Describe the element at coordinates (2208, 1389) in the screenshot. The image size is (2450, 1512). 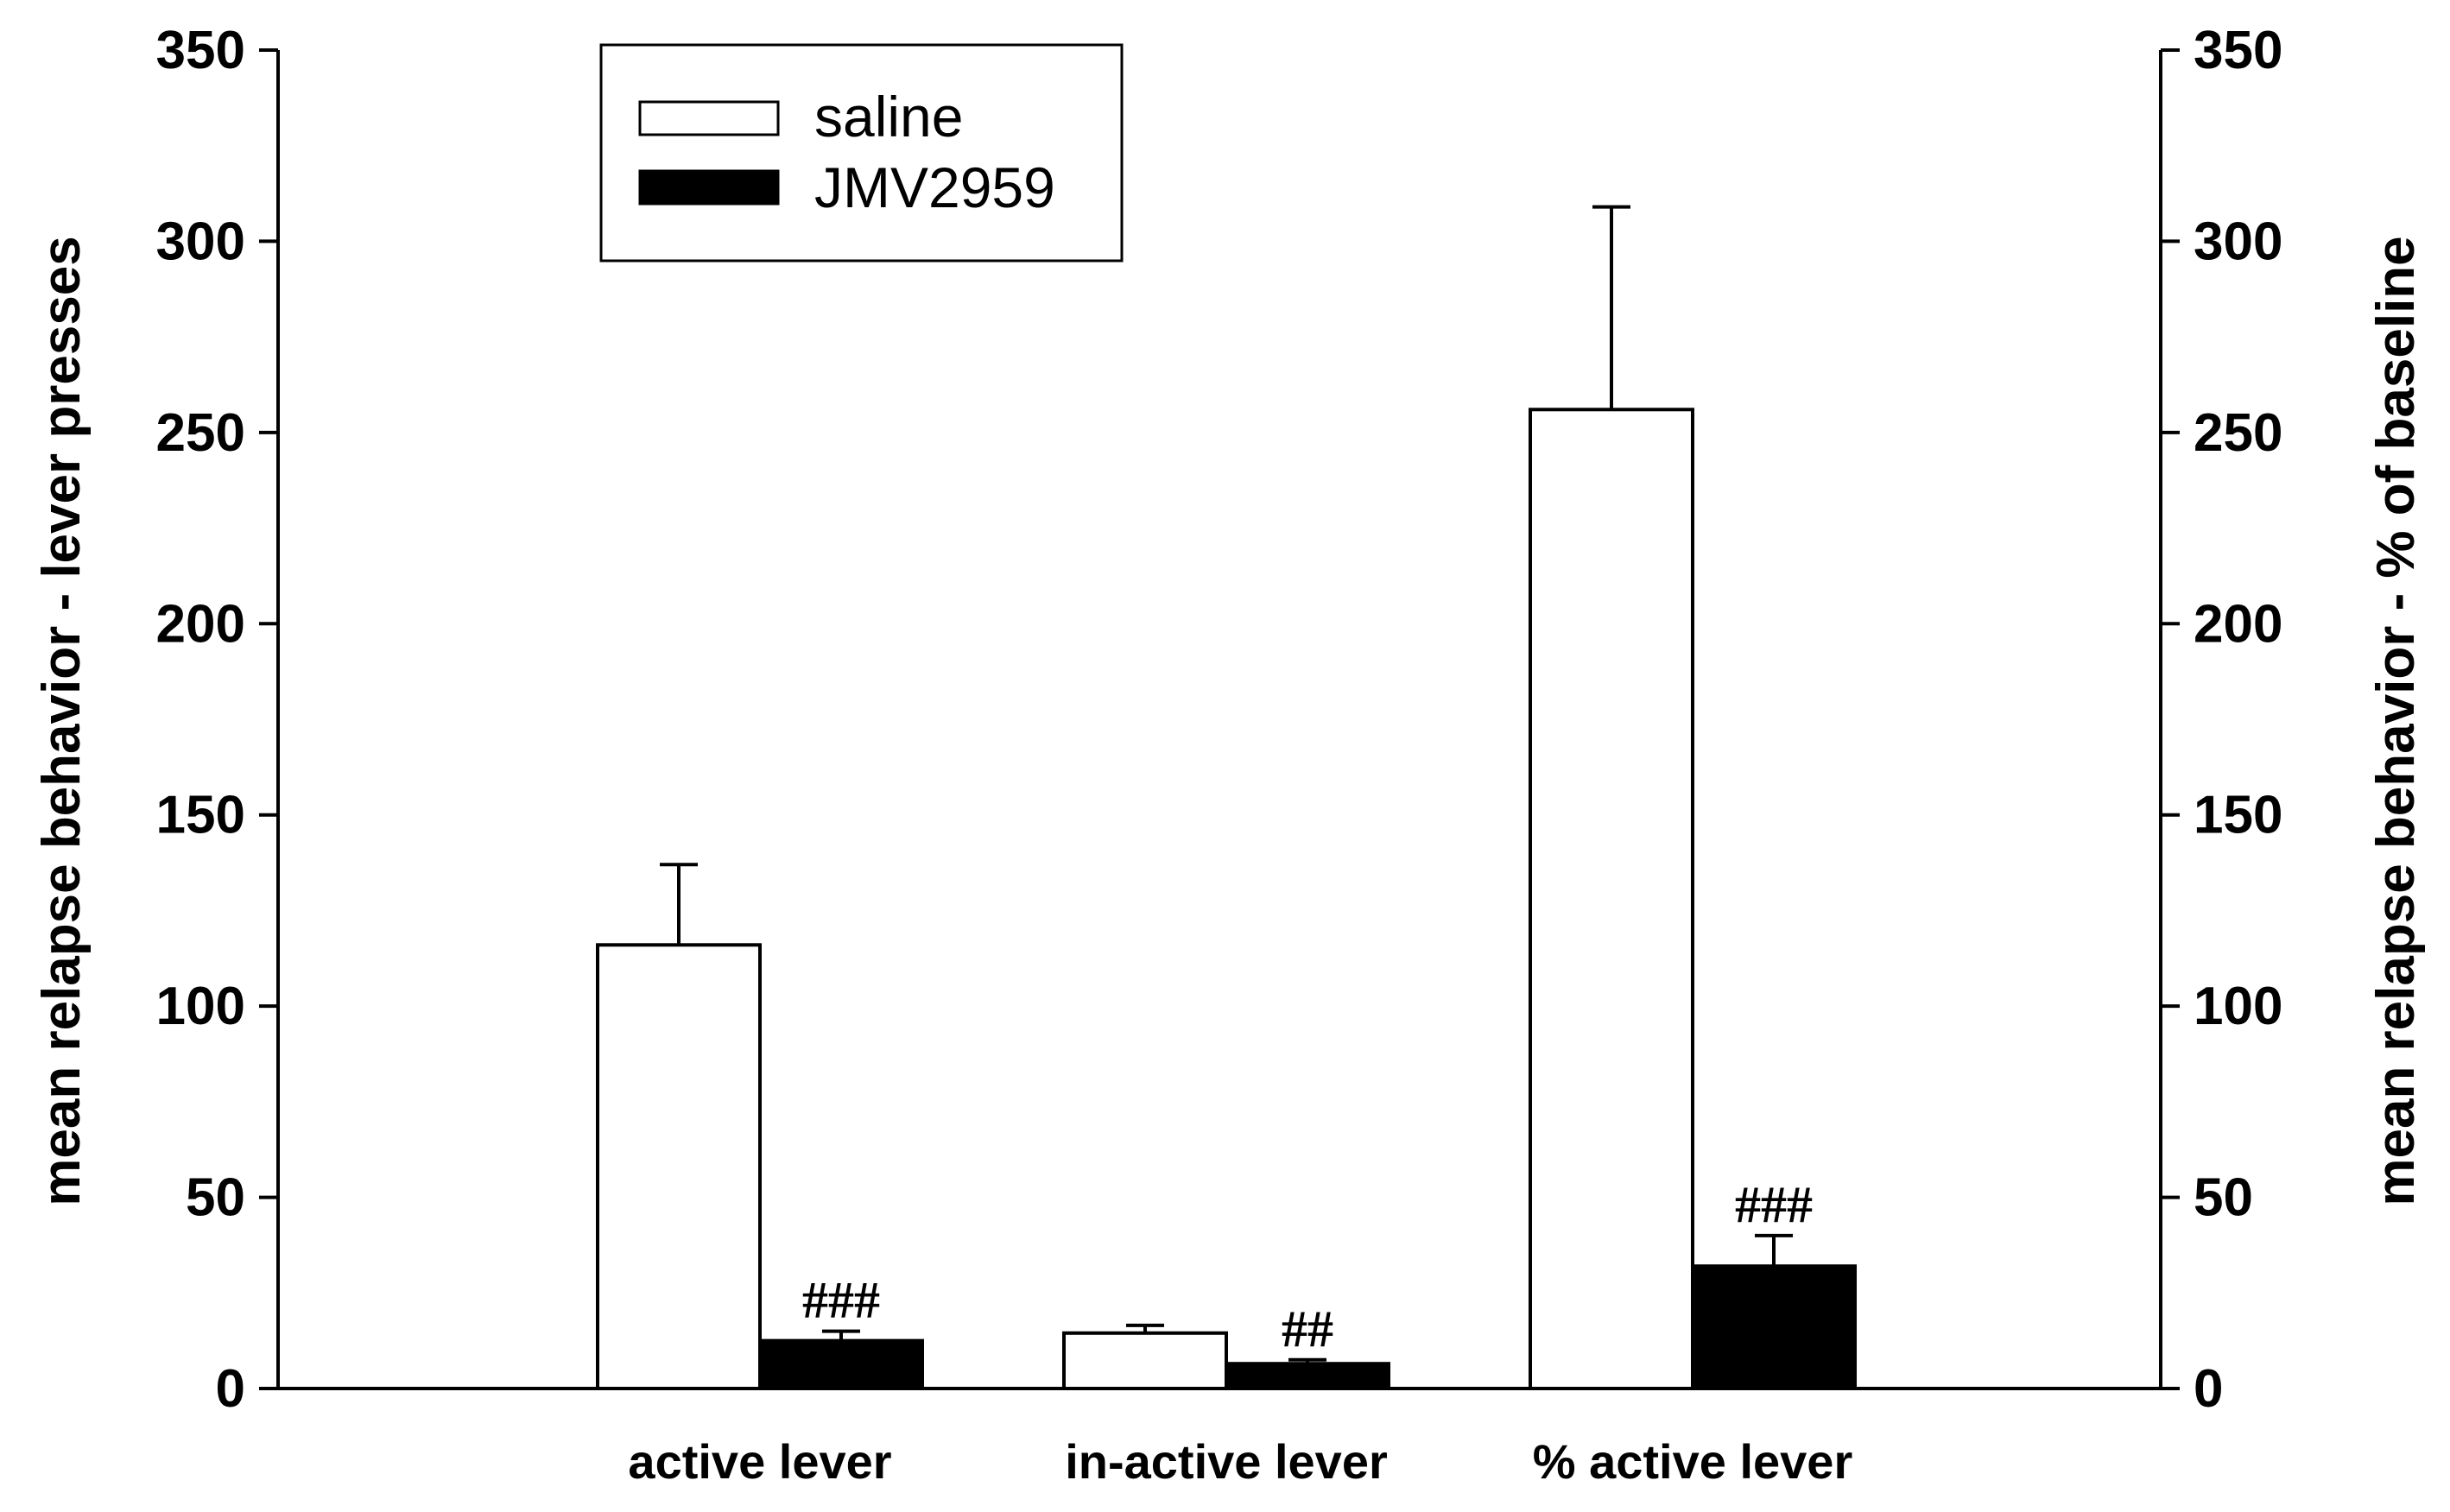
I see `y-right-tick-label: 0` at that location.